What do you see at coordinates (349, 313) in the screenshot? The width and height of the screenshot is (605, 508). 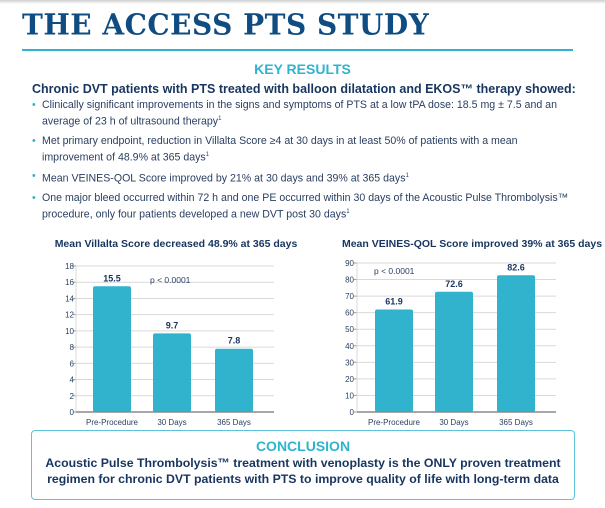 I see `y-tick-label: 60` at bounding box center [349, 313].